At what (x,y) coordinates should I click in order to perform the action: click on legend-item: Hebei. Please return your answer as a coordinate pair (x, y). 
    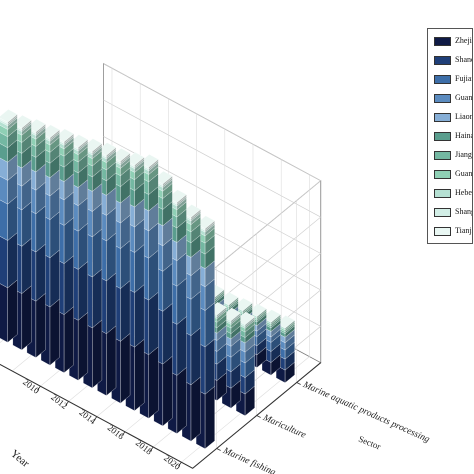
    Looking at the image, I should click on (453, 194).